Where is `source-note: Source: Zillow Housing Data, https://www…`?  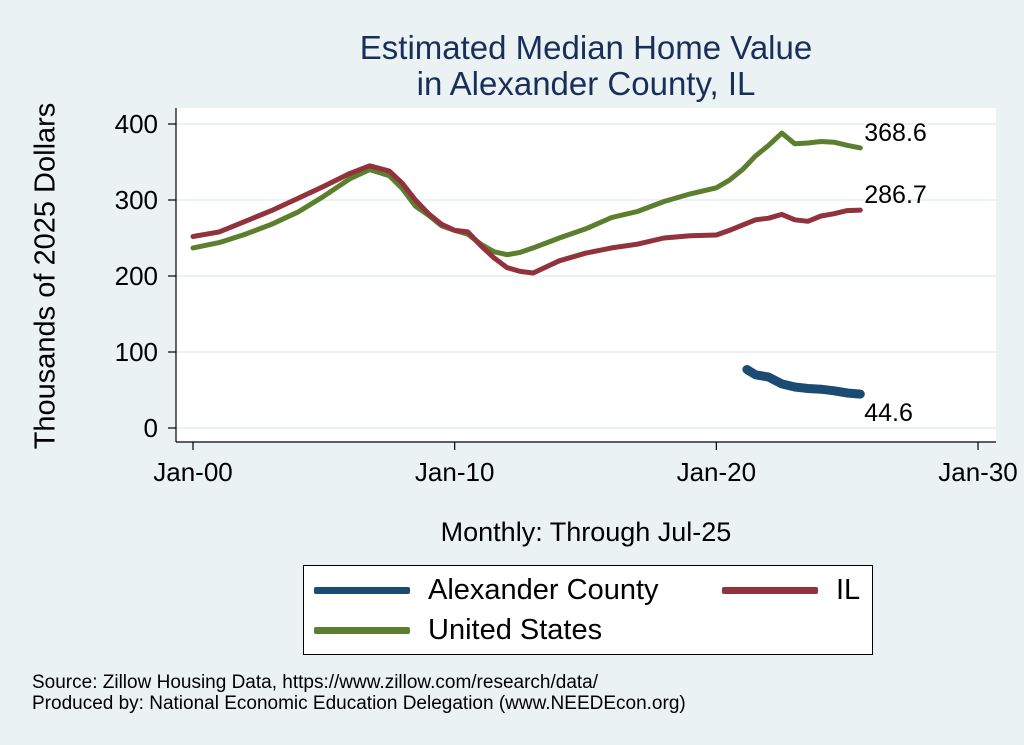 source-note: Source: Zillow Housing Data, https://www… is located at coordinates (315, 682).